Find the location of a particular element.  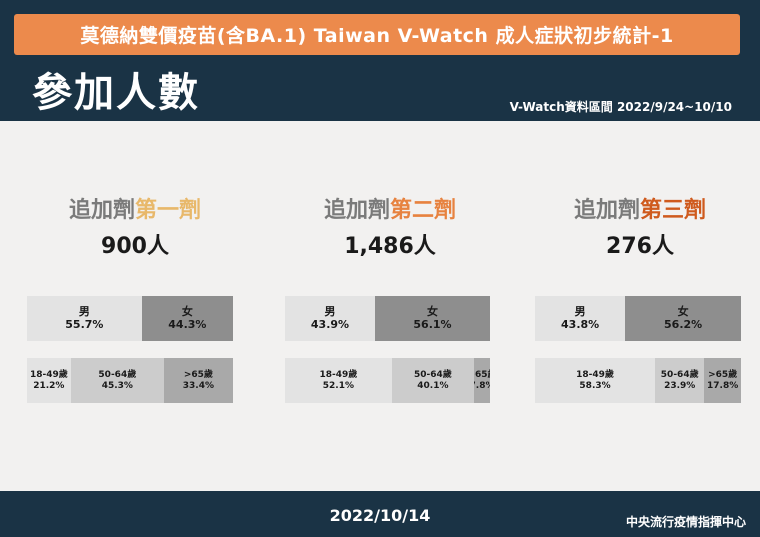

female-value: 56.2% is located at coordinates (683, 324).